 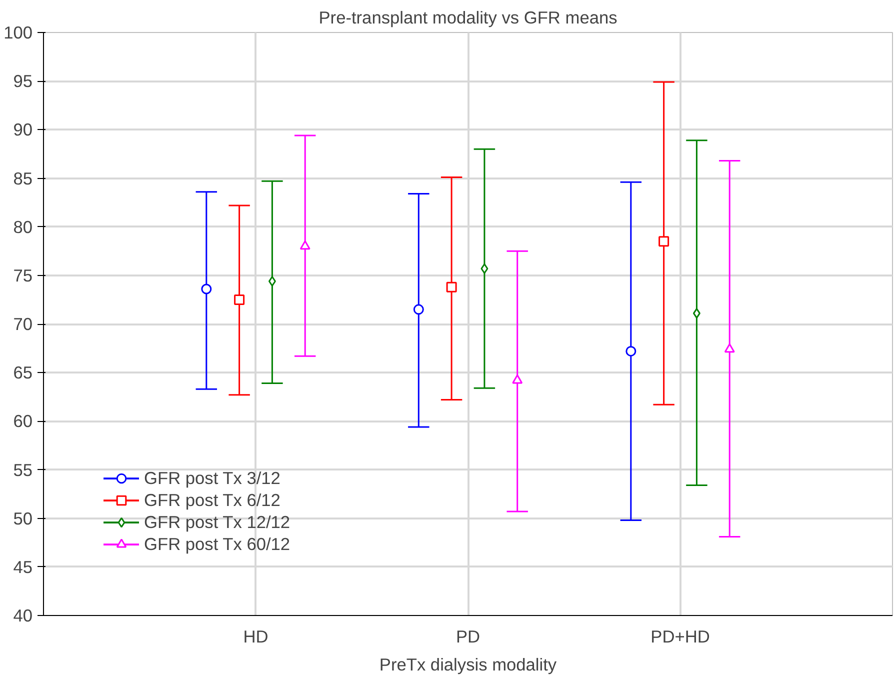 What do you see at coordinates (468, 636) in the screenshot?
I see `x-tick-label: PD` at bounding box center [468, 636].